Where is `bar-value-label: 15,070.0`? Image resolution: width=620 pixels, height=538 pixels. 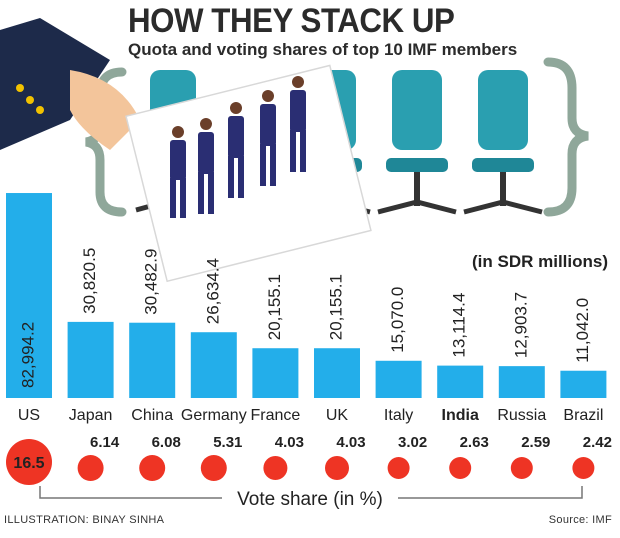 bar-value-label: 15,070.0 is located at coordinates (397, 320).